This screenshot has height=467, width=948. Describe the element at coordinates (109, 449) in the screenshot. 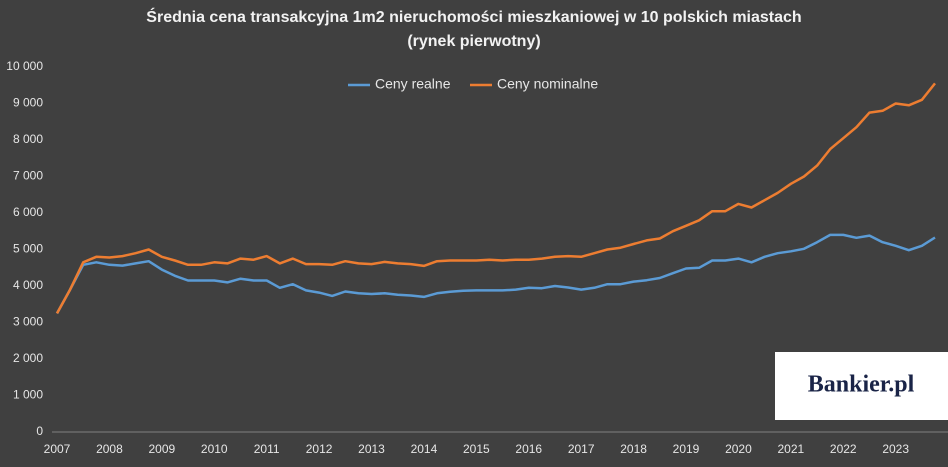

I see `x-tick-label: 2008` at that location.